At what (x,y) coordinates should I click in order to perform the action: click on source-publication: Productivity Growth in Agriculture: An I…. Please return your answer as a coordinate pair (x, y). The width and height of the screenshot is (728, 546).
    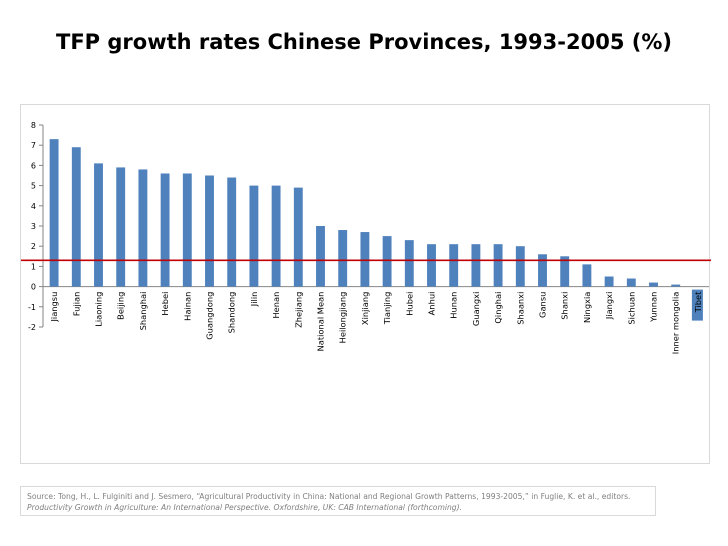
    Looking at the image, I should click on (244, 507).